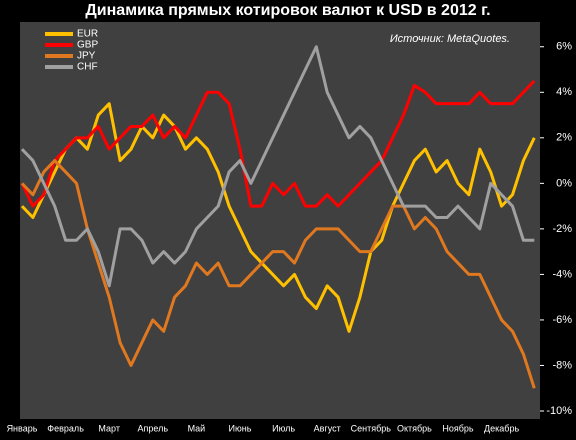 Image resolution: width=576 pixels, height=440 pixels. What do you see at coordinates (22, 428) in the screenshot?
I see `x-tick-label: Январь` at bounding box center [22, 428].